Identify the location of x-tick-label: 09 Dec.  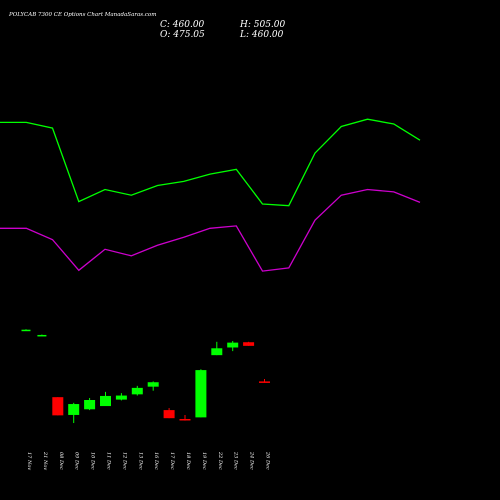
(77, 461).